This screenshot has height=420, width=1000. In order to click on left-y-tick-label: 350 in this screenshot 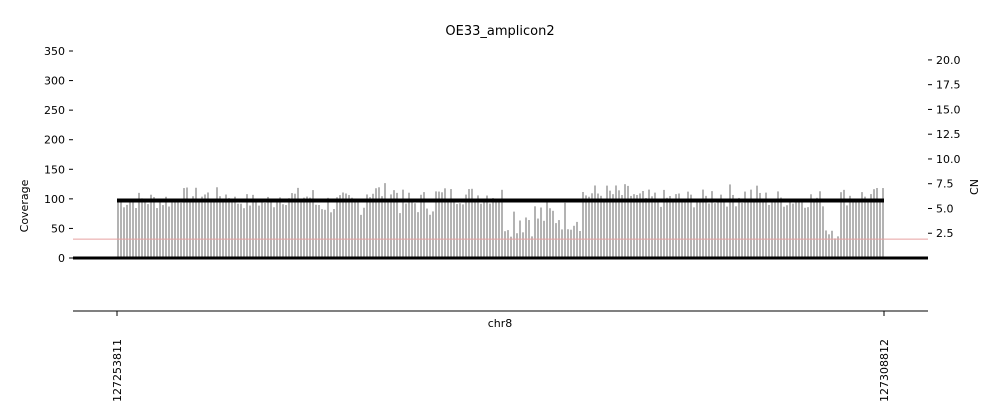, I will do `click(54, 51)`.